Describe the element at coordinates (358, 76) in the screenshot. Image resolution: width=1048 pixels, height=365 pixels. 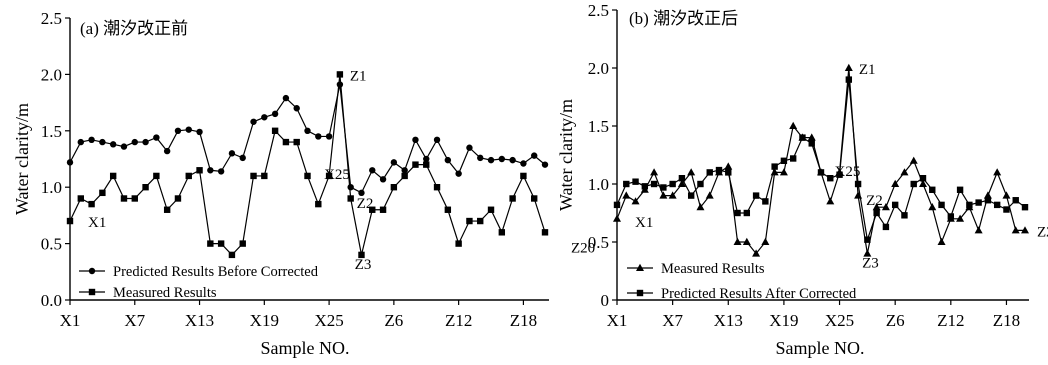
I see `point-annotation: Z1` at that location.